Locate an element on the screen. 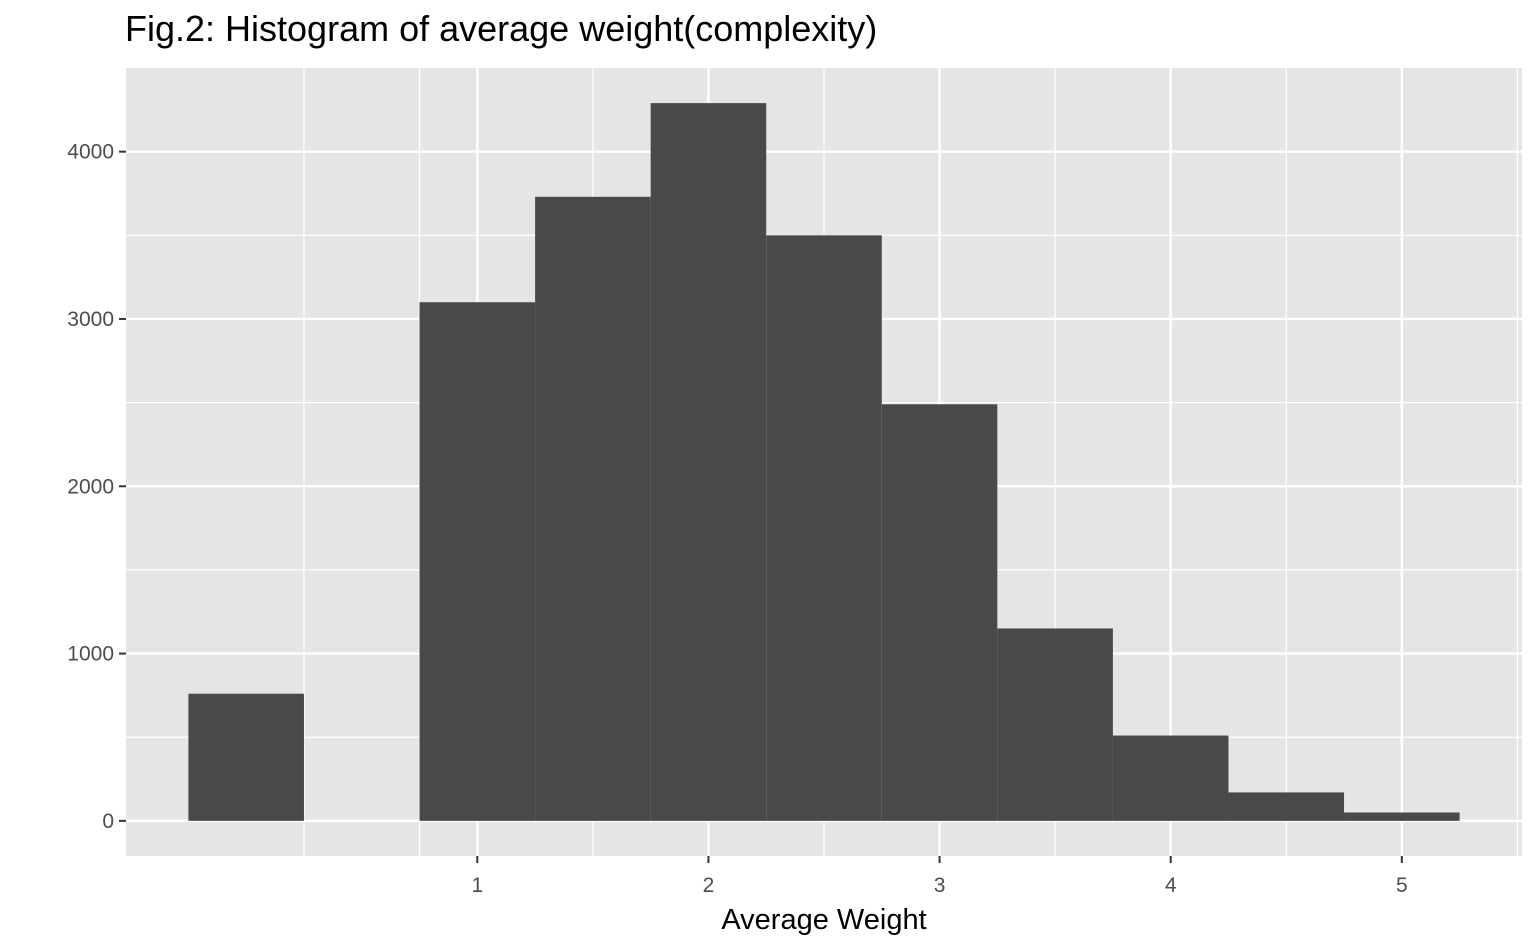 The width and height of the screenshot is (1540, 951). y-tick-label: 3000 is located at coordinates (90, 319).